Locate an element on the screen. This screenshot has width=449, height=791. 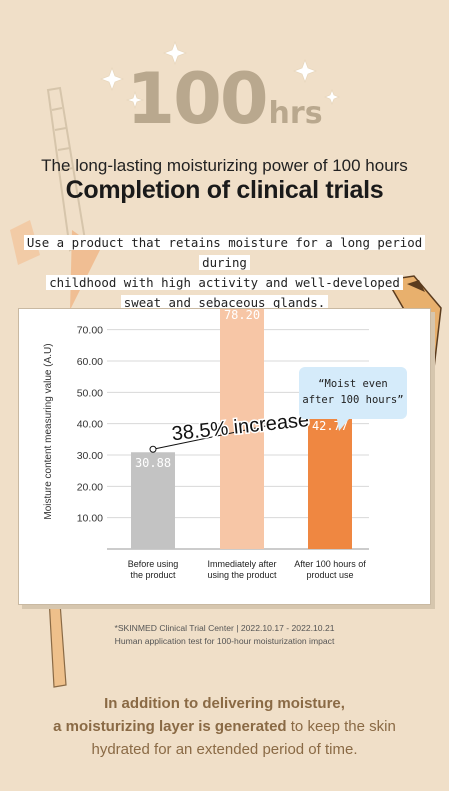
x-tick-label: using the product is located at coordinates (242, 575).